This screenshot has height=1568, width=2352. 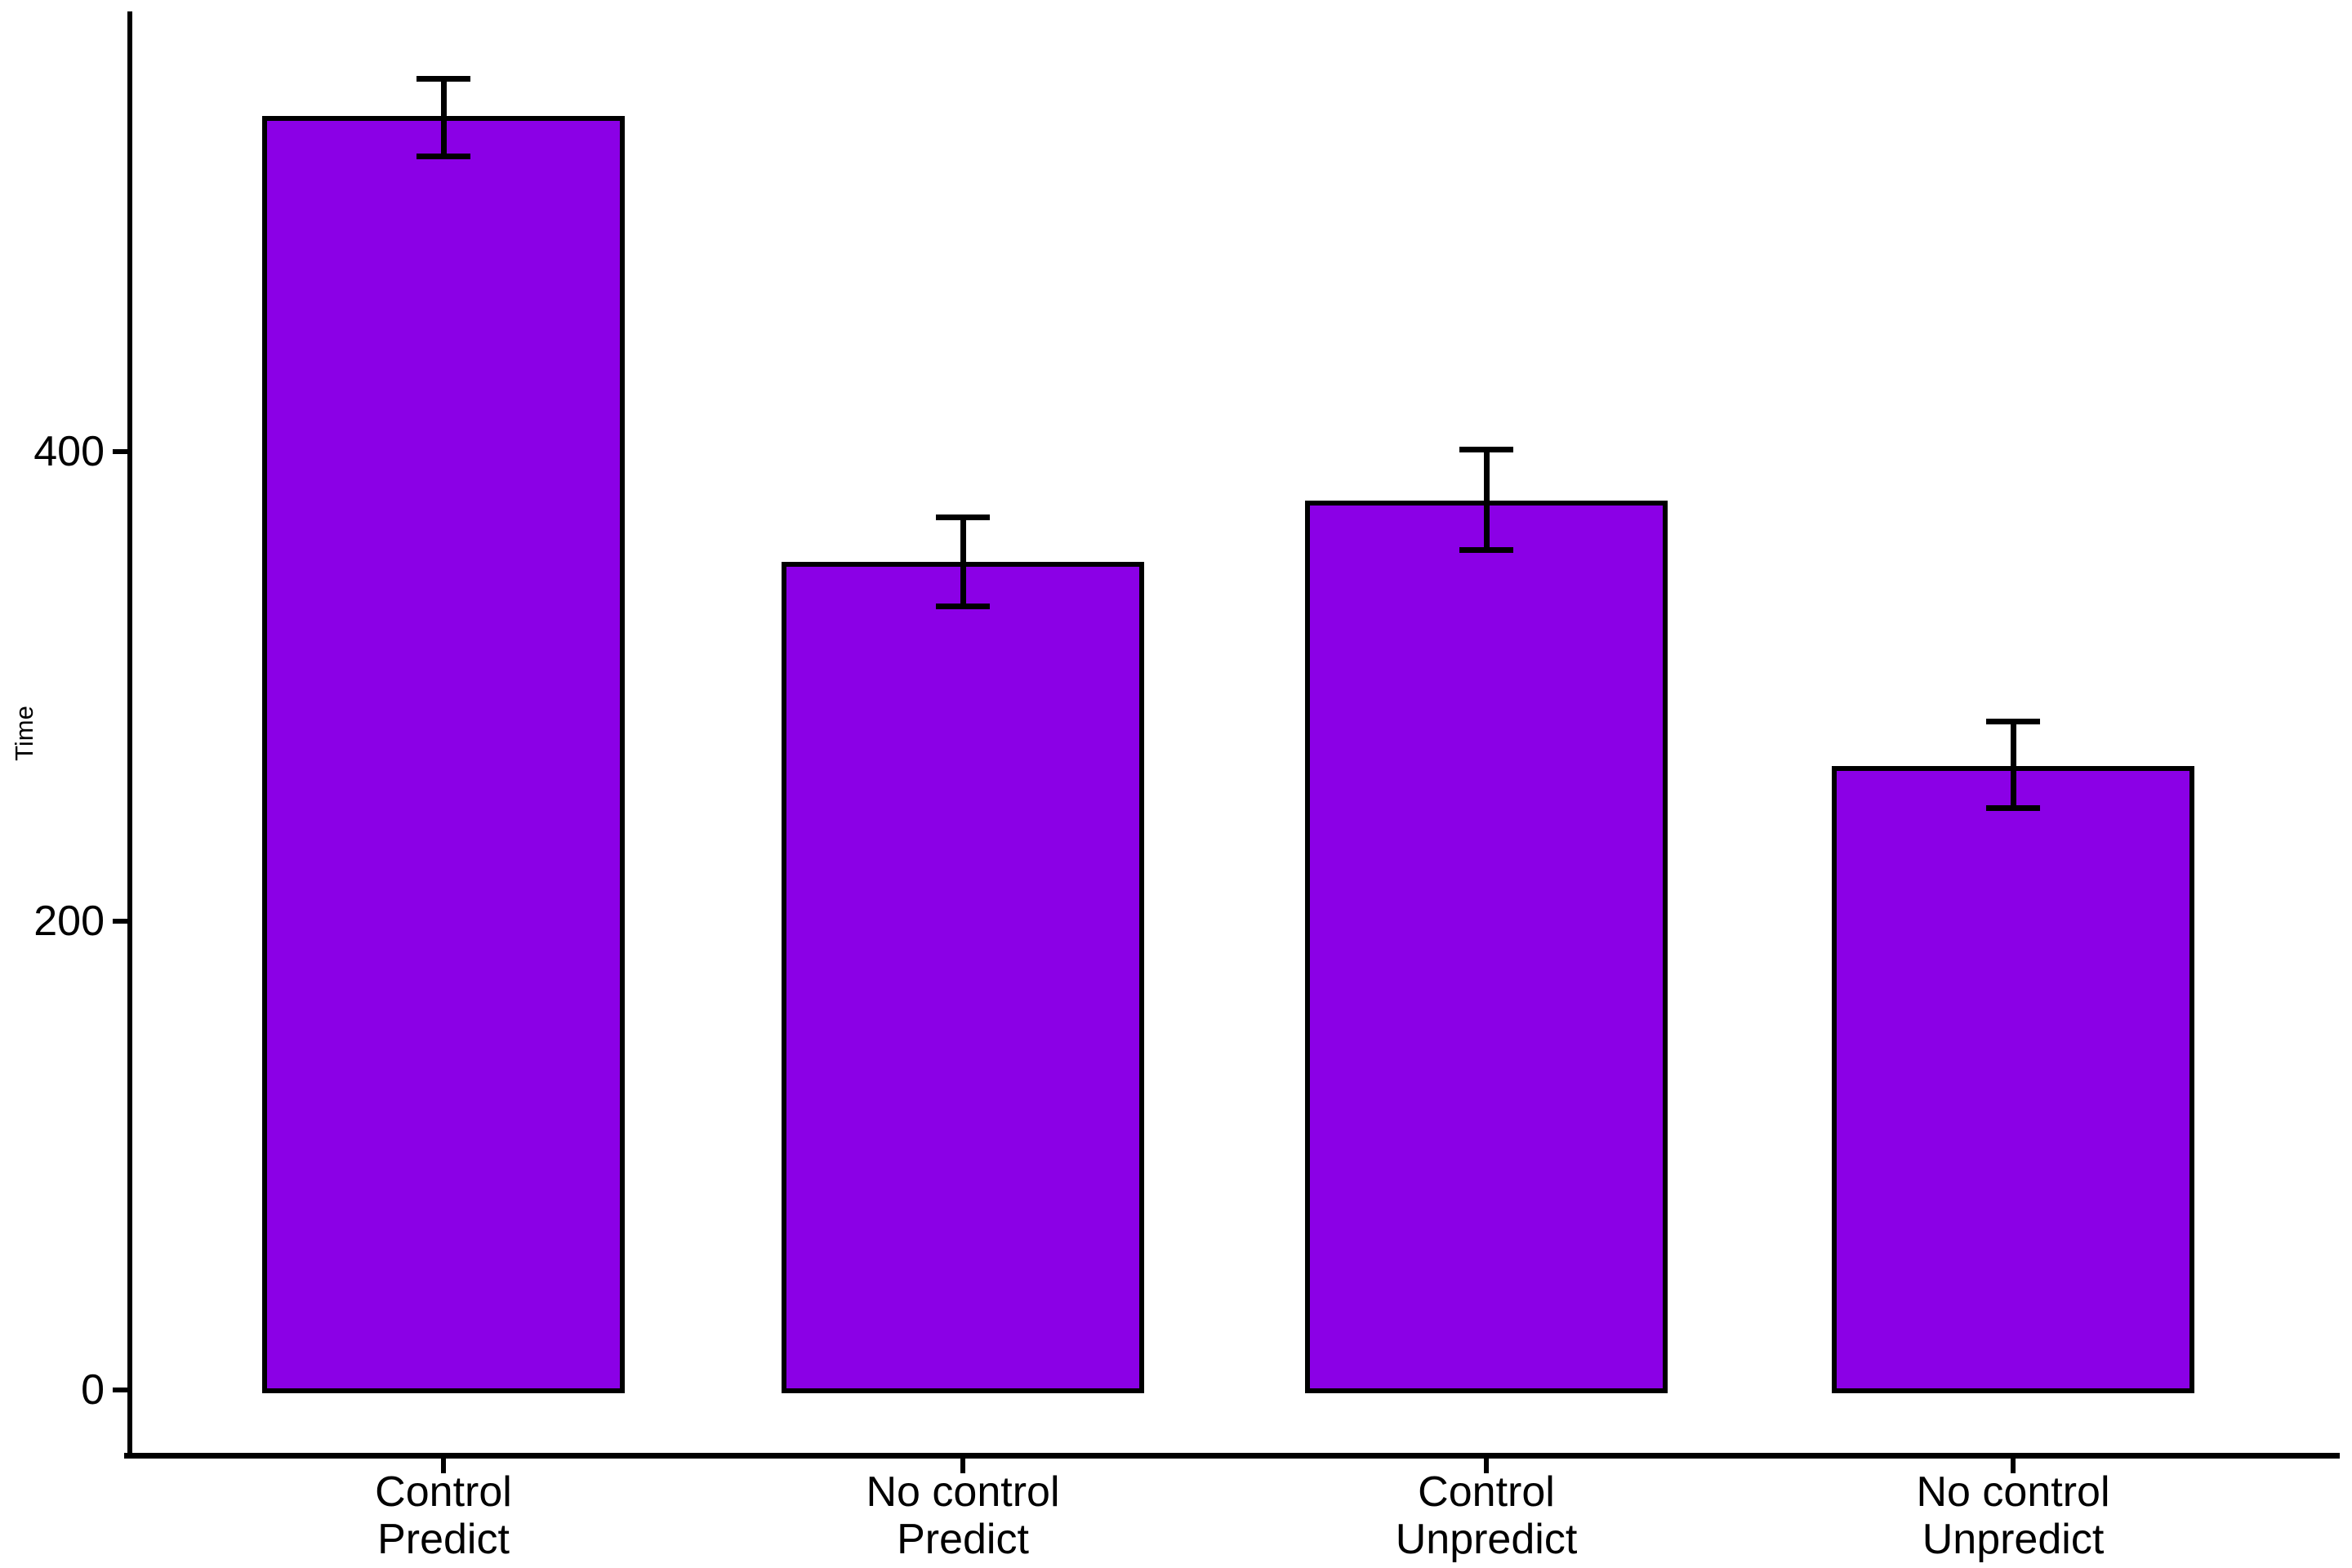 What do you see at coordinates (24, 733) in the screenshot?
I see `y-axis-title: Time` at bounding box center [24, 733].